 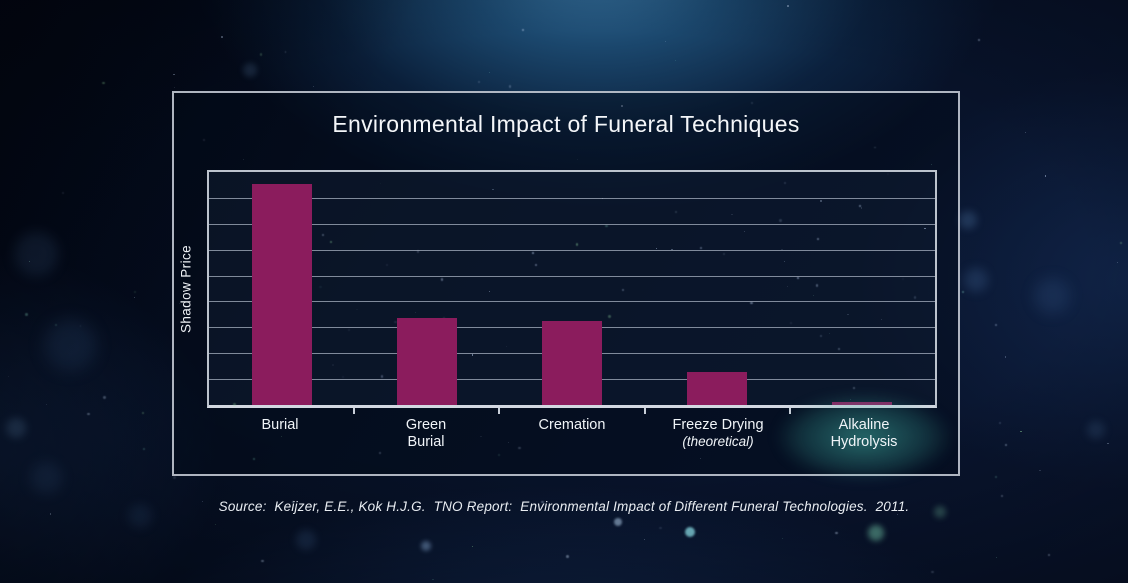 What do you see at coordinates (864, 441) in the screenshot?
I see `x-label-line: Hydrolysis` at bounding box center [864, 441].